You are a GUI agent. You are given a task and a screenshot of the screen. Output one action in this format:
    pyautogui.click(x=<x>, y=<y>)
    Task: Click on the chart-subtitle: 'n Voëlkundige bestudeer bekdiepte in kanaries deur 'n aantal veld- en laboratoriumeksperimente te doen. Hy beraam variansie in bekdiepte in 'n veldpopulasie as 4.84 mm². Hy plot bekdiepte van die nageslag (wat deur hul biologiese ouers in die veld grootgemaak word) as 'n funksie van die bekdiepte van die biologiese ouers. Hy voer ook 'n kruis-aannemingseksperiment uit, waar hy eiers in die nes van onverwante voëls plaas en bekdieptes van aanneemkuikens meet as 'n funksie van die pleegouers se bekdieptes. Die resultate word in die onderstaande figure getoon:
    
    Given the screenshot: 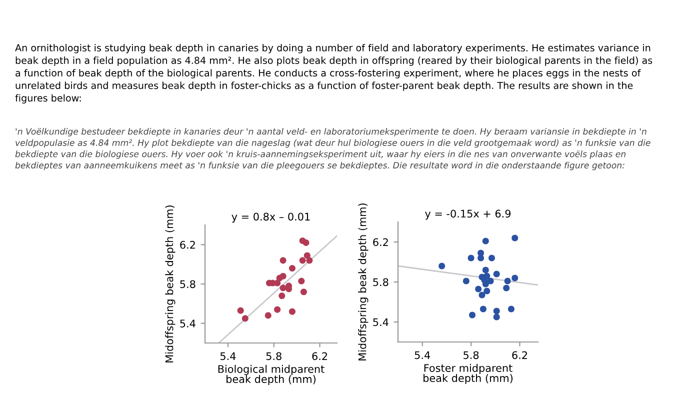 What is the action you would take?
    pyautogui.click(x=332, y=149)
    